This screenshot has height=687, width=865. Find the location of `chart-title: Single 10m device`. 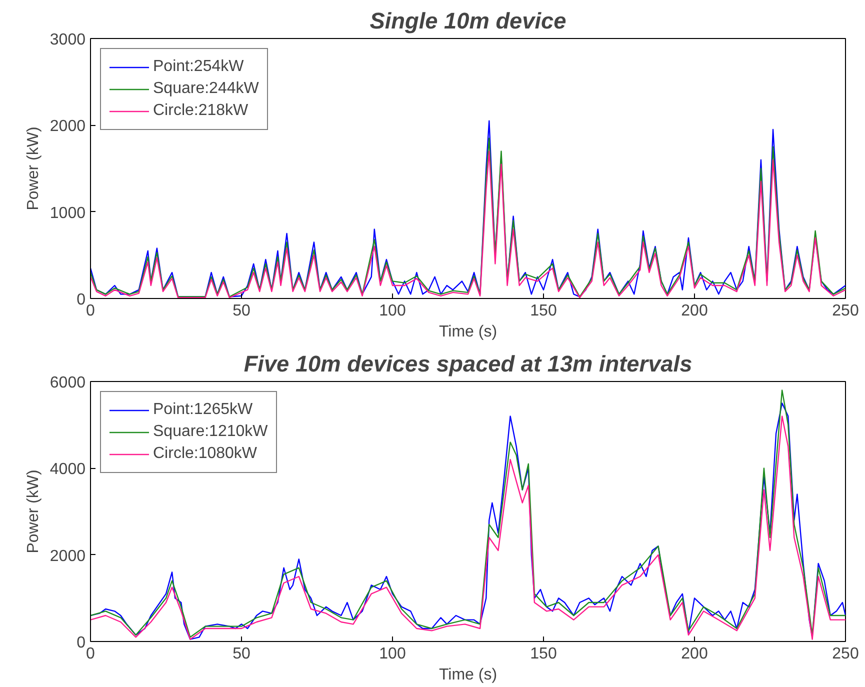

chart-title: Single 10m device is located at coordinates (468, 21).